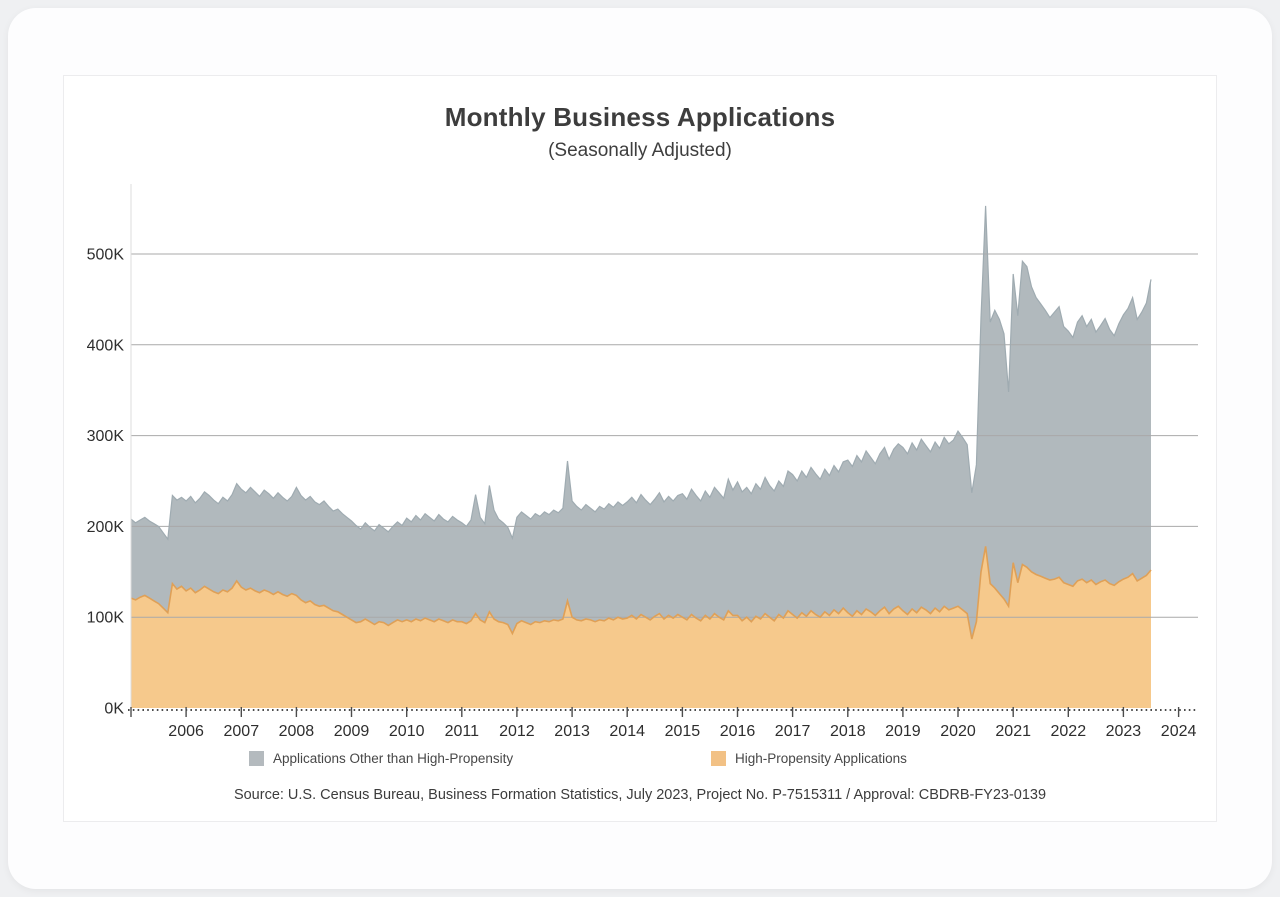  What do you see at coordinates (106, 527) in the screenshot?
I see `y-tick-label: 200K` at bounding box center [106, 527].